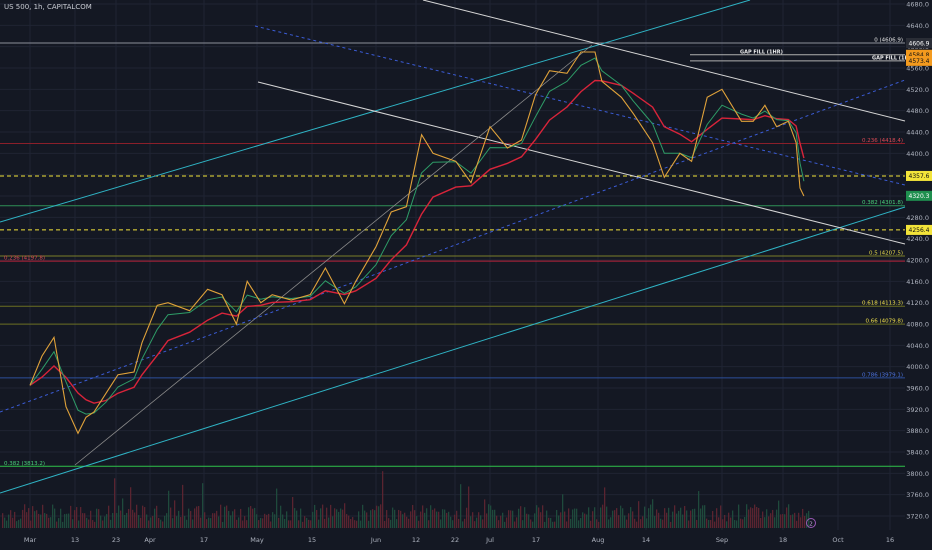 The width and height of the screenshot is (932, 550). Describe the element at coordinates (919, 43) in the screenshot. I see `price-tag-label: 4606.9` at that location.